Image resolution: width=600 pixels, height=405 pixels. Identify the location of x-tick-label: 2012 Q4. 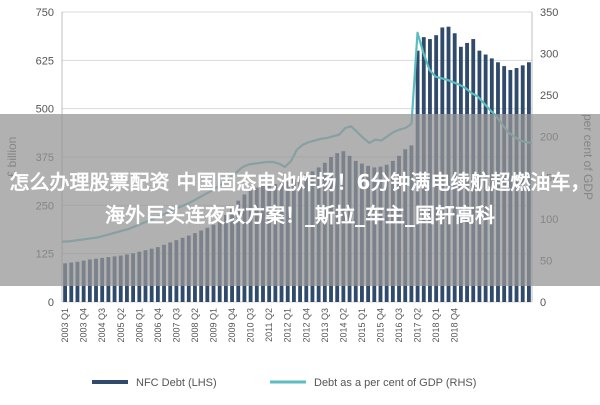
(306, 325).